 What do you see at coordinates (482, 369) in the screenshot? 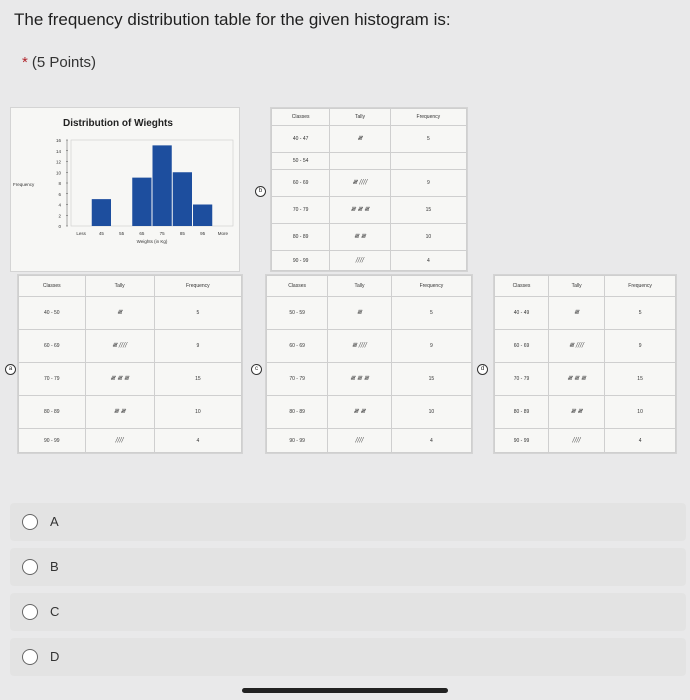
I see `badge-option-d: d` at bounding box center [482, 369].